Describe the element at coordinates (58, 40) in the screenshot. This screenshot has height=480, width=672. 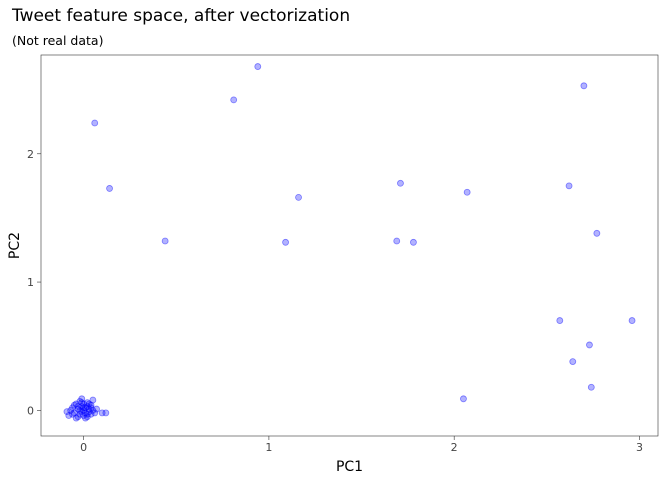
I see `chart-subtitle: (Not real data)` at that location.